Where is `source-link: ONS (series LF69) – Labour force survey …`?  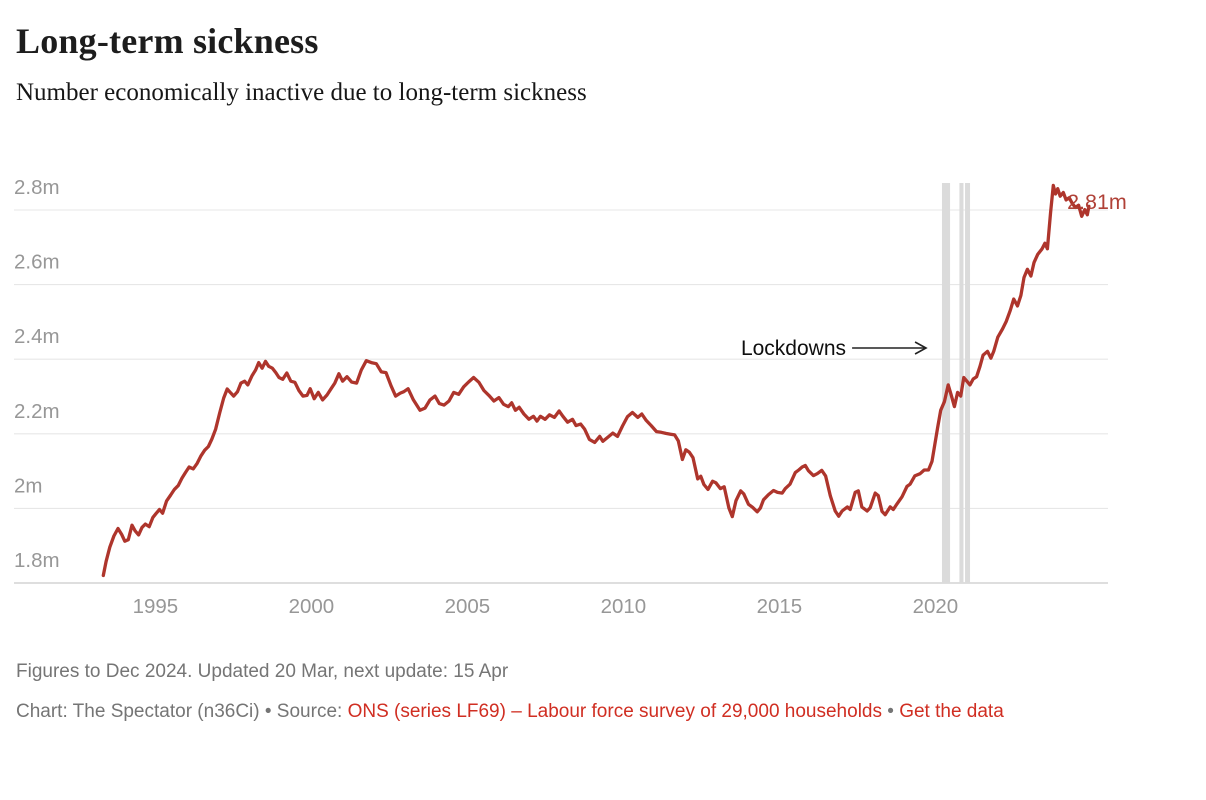 source-link: ONS (series LF69) – Labour force survey … is located at coordinates (614, 711).